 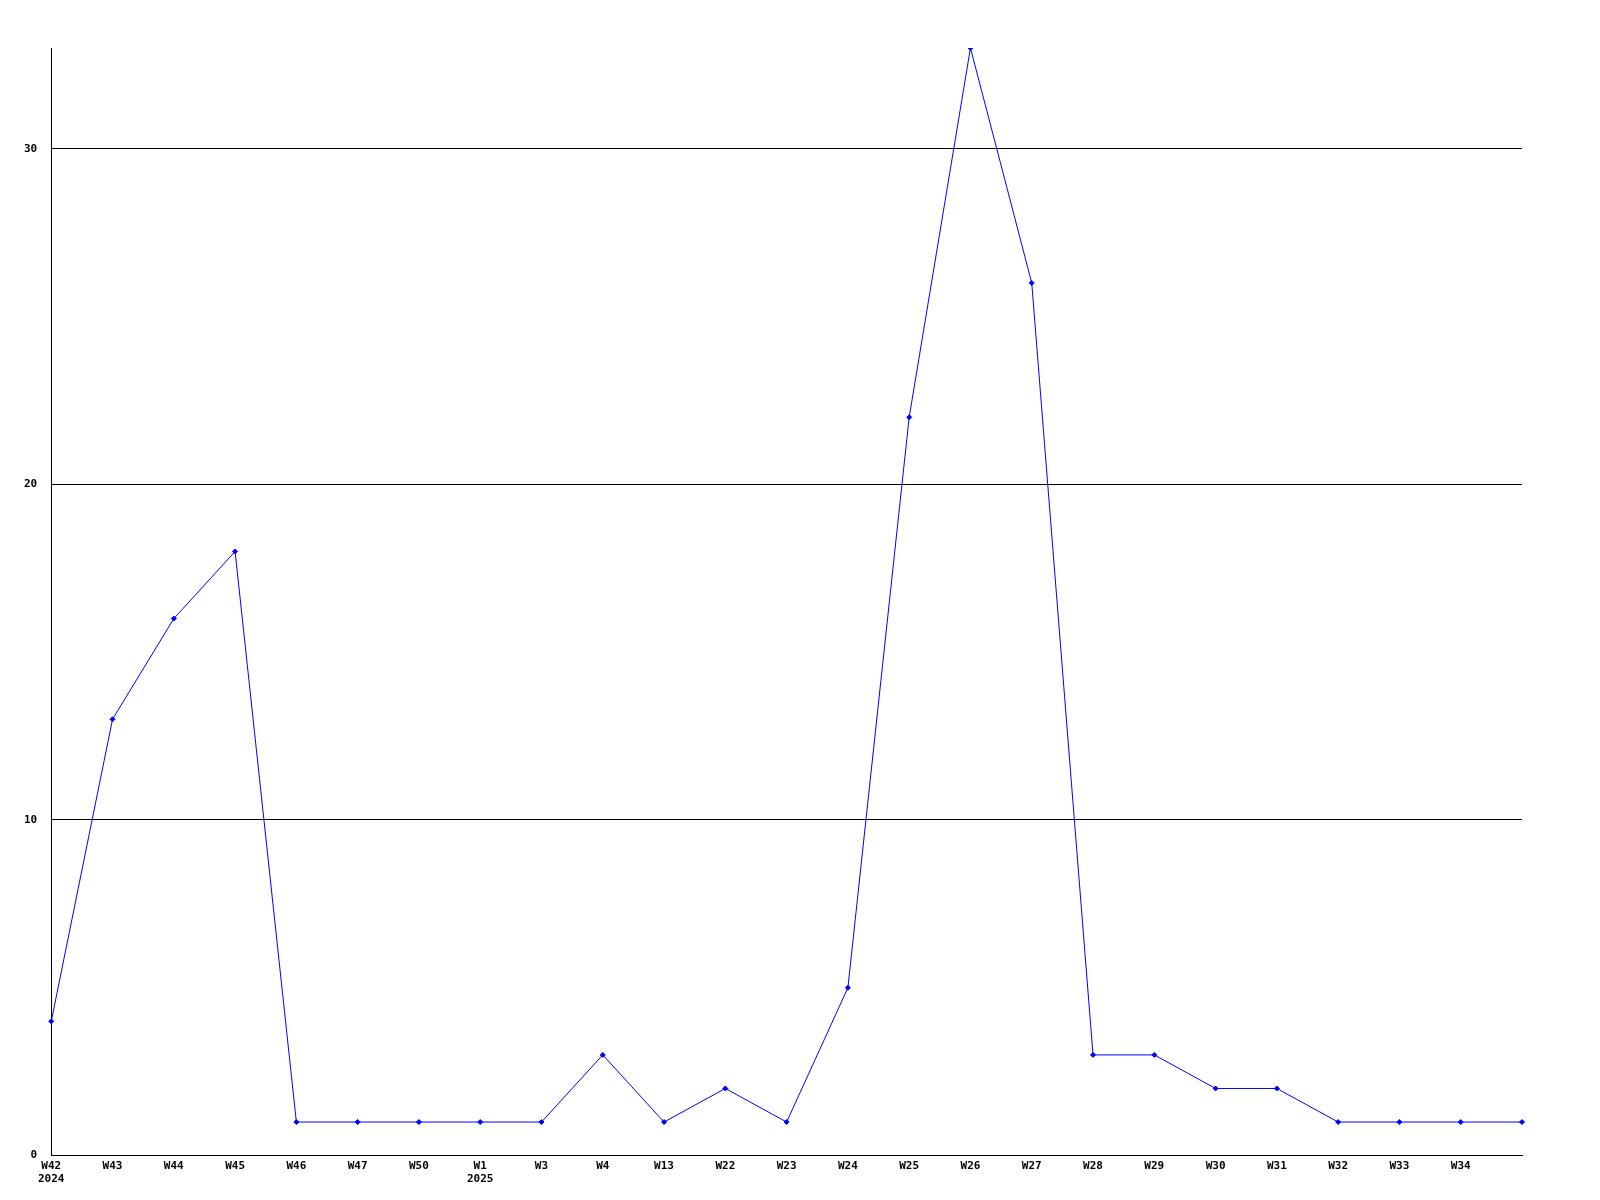 What do you see at coordinates (909, 1166) in the screenshot?
I see `x-tick-label: W25` at bounding box center [909, 1166].